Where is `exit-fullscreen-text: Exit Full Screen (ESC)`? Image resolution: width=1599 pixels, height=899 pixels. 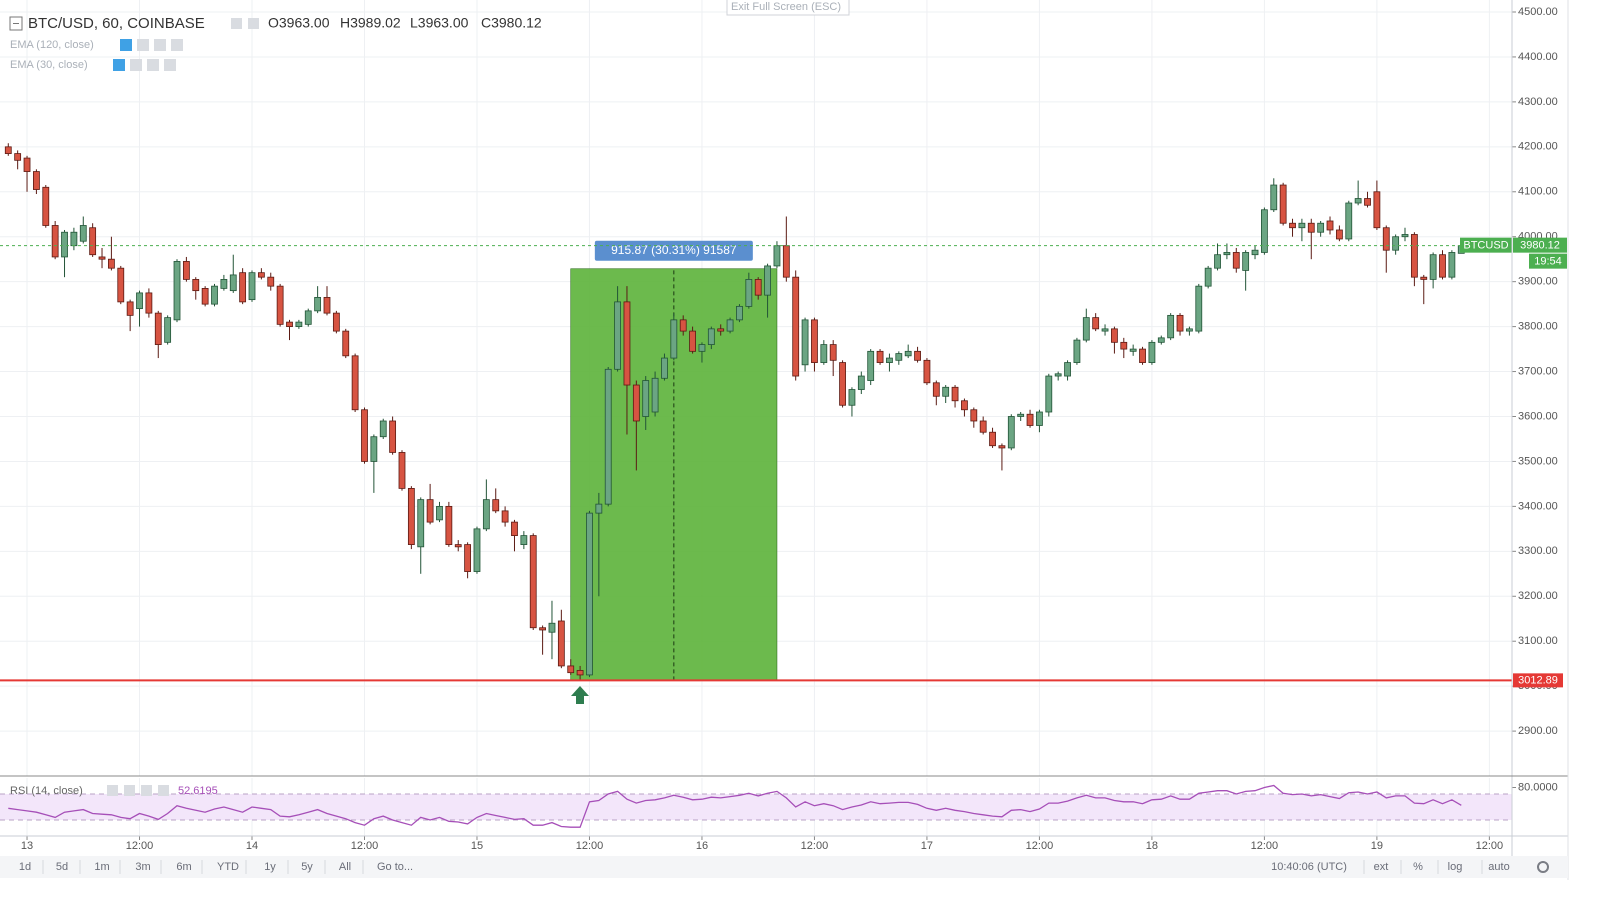
exit-fullscreen-text: Exit Full Screen (ESC) is located at coordinates (786, 7).